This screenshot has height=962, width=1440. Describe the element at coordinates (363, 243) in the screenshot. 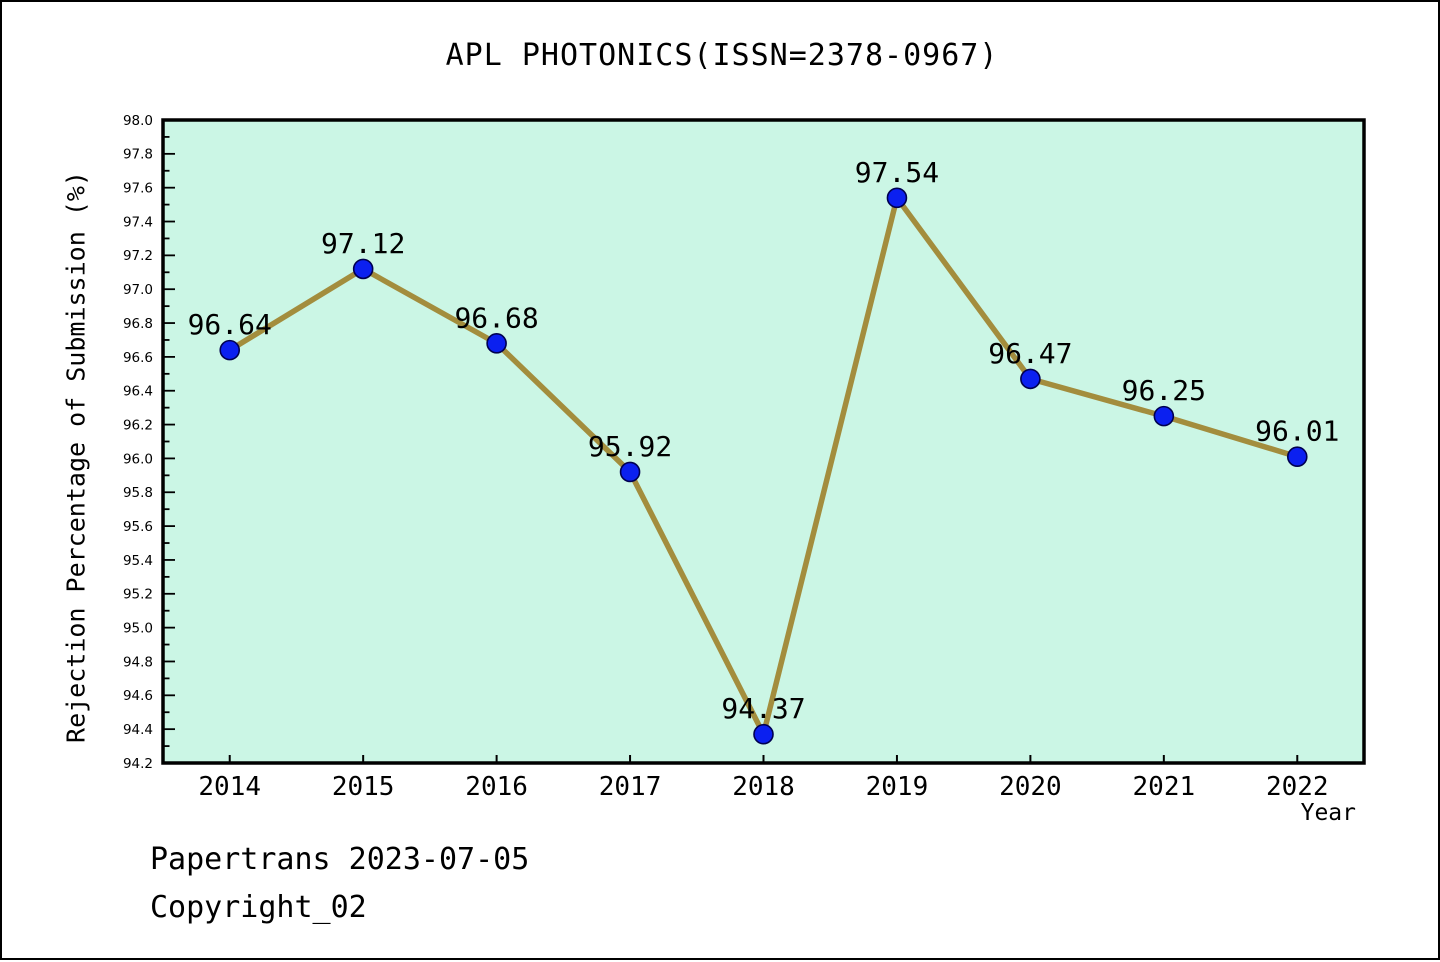

I see `data-point-label: 97.12` at that location.